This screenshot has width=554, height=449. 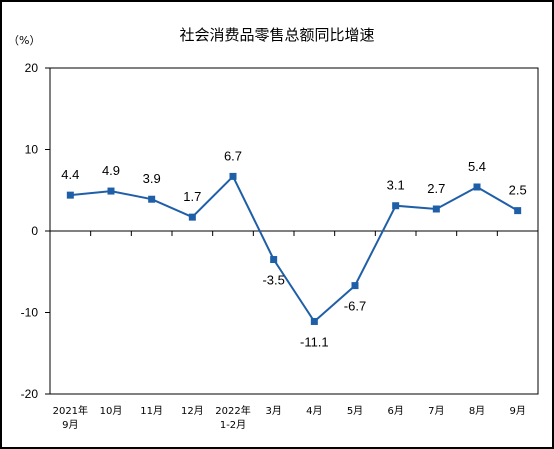 I want to click on data-label: 4.9, so click(x=111, y=170).